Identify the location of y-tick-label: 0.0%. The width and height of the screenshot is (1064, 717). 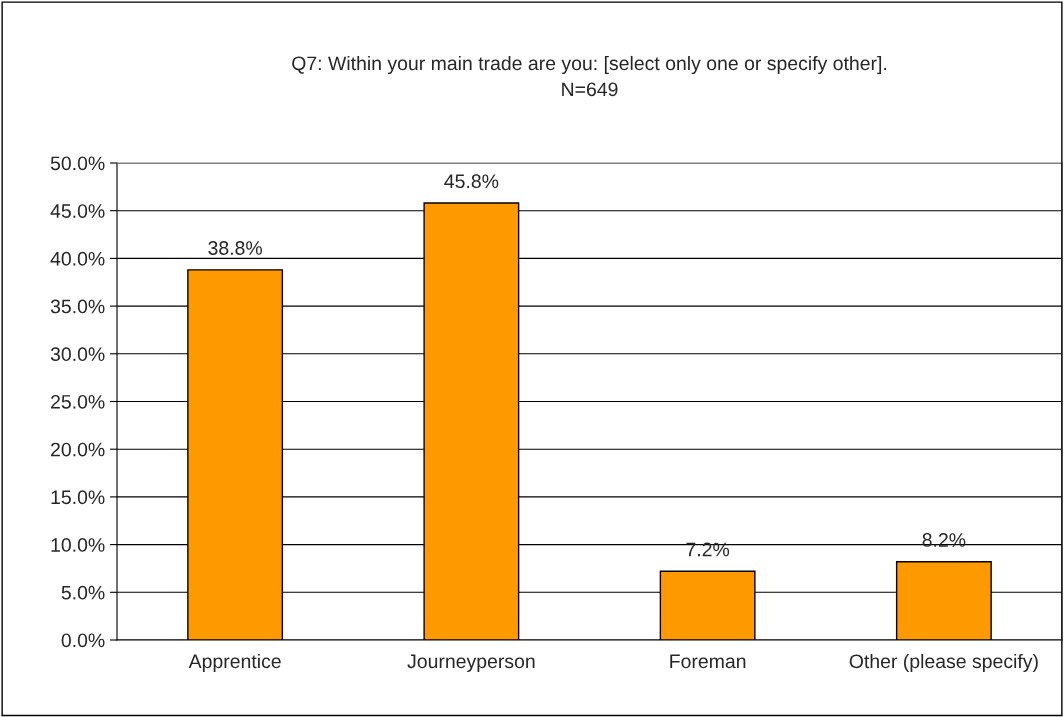
(83, 640).